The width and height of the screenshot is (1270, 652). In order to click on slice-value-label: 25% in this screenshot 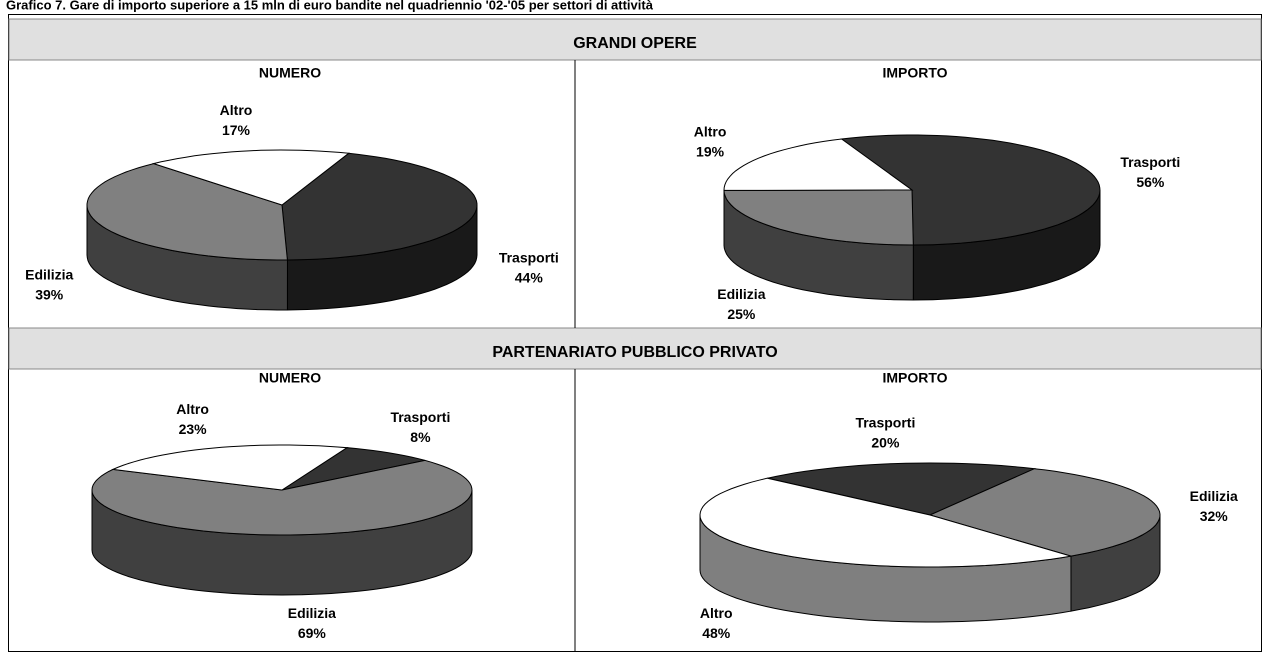, I will do `click(741, 314)`.